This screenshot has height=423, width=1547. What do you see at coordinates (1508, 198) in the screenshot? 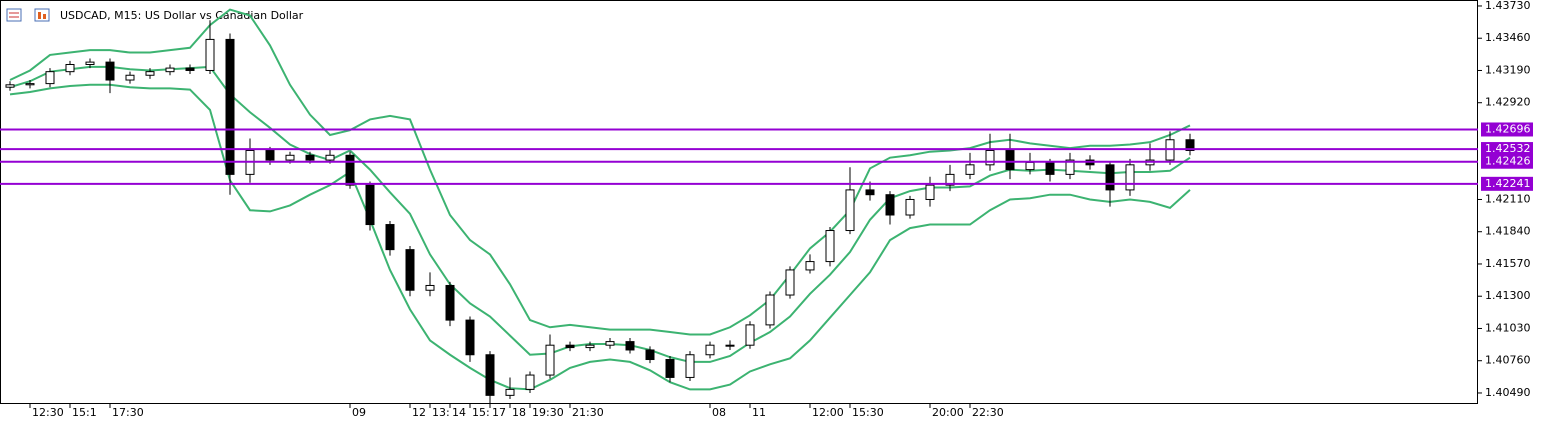
I see `y-tick-label: 1.42110` at bounding box center [1508, 198].